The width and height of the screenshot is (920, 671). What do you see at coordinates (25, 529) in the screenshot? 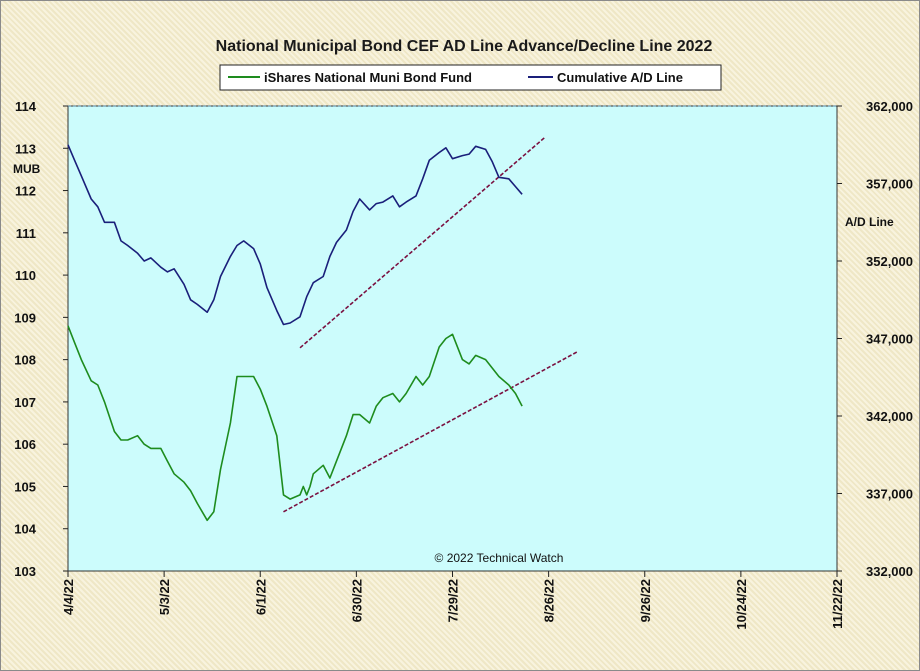
I see `left-tick-label: 104` at bounding box center [25, 529].